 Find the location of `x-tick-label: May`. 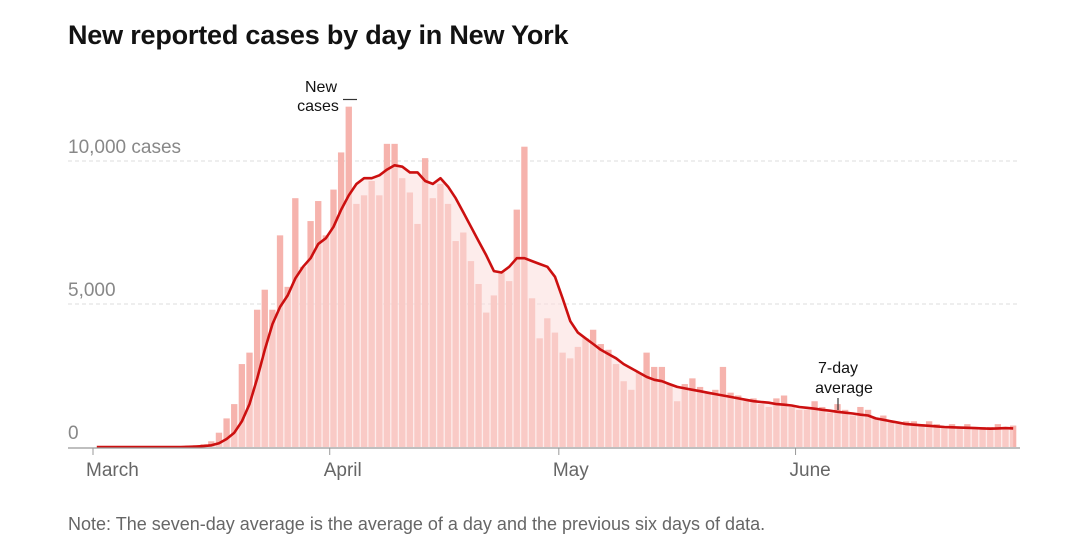

x-tick-label: May is located at coordinates (571, 470).